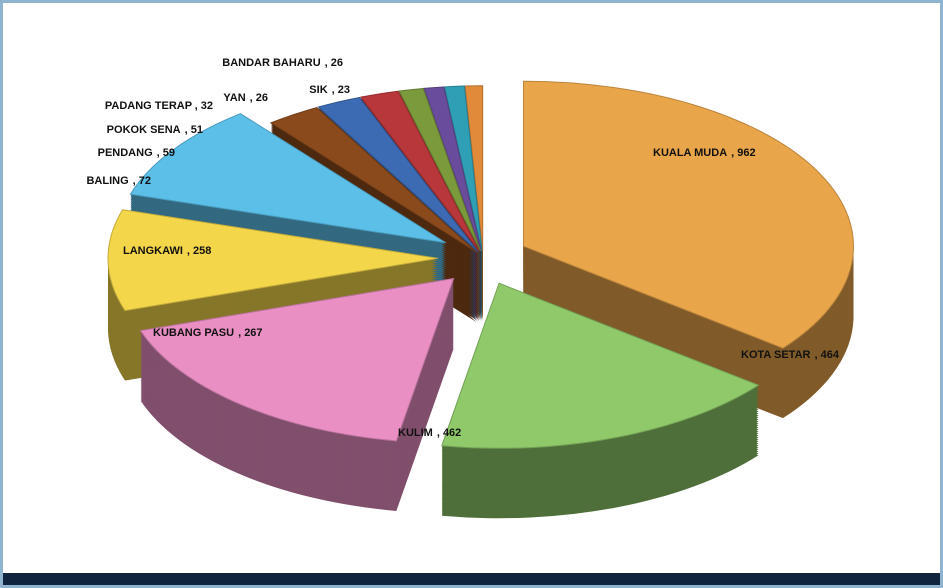 This screenshot has width=943, height=588. I want to click on data-label: KUALA MUDA , 962, so click(704, 153).